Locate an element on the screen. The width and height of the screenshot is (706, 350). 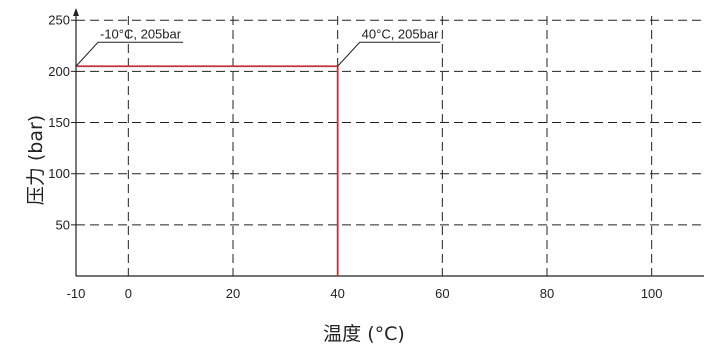
x-tick-label: 40 is located at coordinates (337, 293).